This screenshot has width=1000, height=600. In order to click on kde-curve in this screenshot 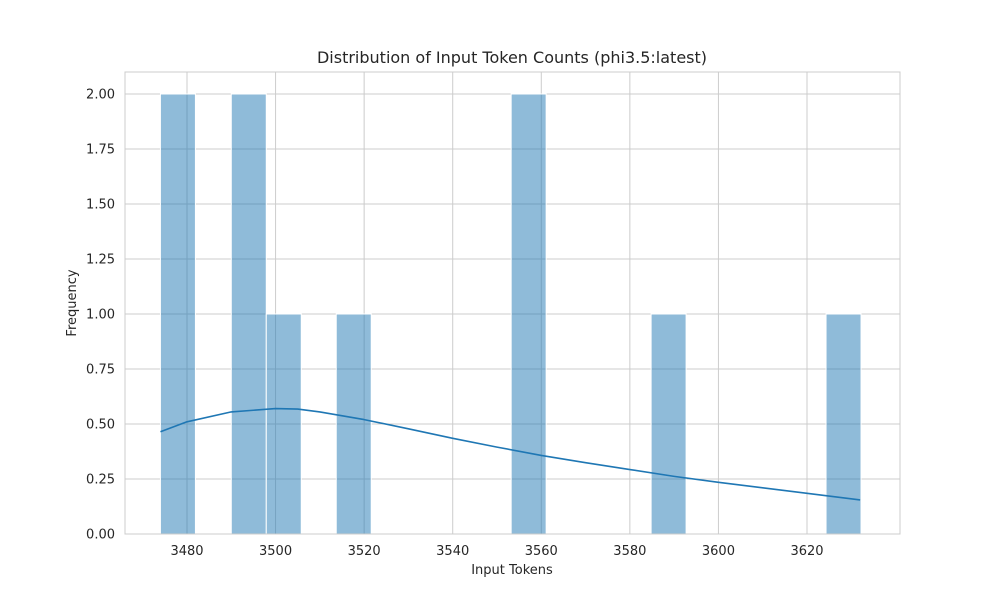, I will do `click(510, 454)`.